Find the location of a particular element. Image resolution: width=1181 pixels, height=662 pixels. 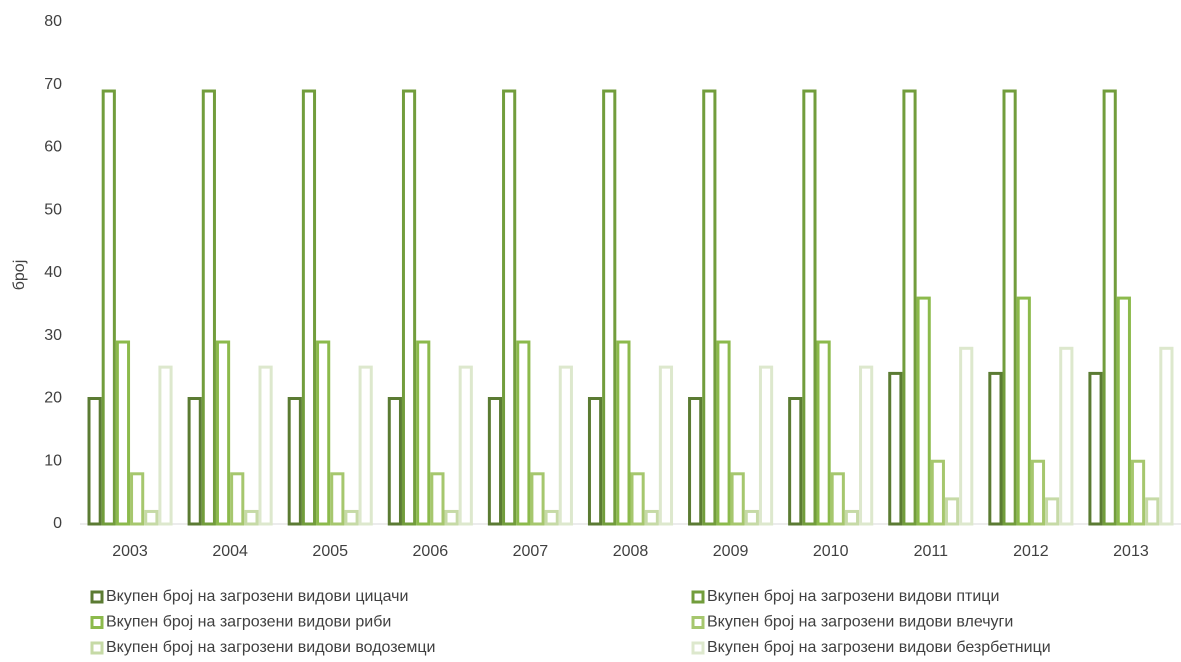

x-tick-label: 2003 is located at coordinates (130, 551).